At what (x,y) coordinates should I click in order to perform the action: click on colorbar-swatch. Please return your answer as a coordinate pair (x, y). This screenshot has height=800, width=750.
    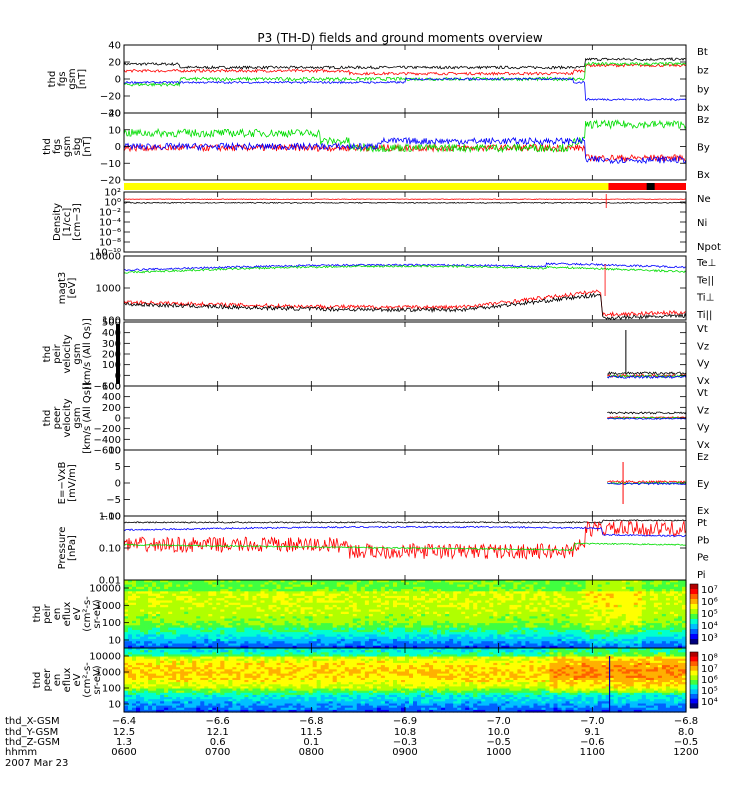
    Looking at the image, I should click on (694, 603).